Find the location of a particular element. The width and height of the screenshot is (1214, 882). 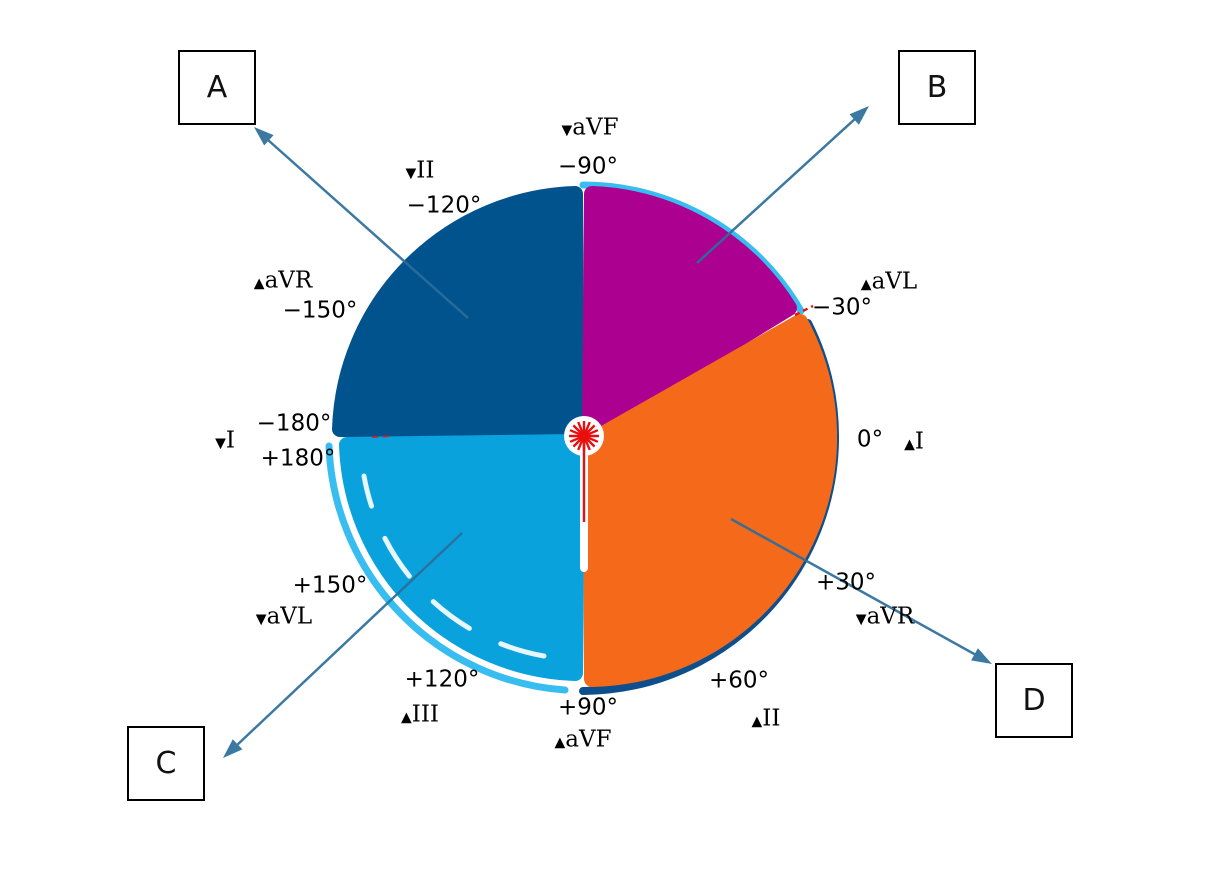

label-lead-avr-pos: ▲aVR is located at coordinates (283, 280).